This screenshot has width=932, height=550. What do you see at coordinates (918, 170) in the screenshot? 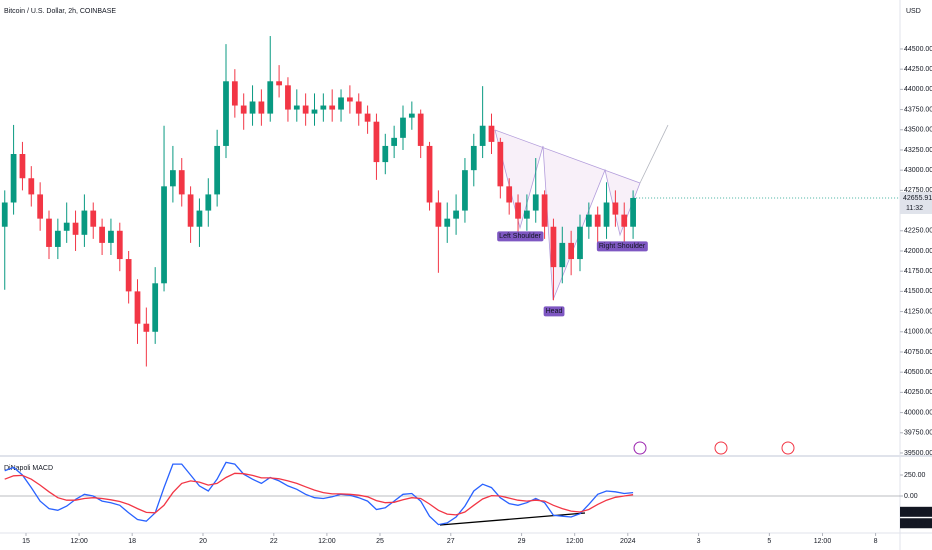
I see `y-tick-label: 43000.00` at bounding box center [918, 170].